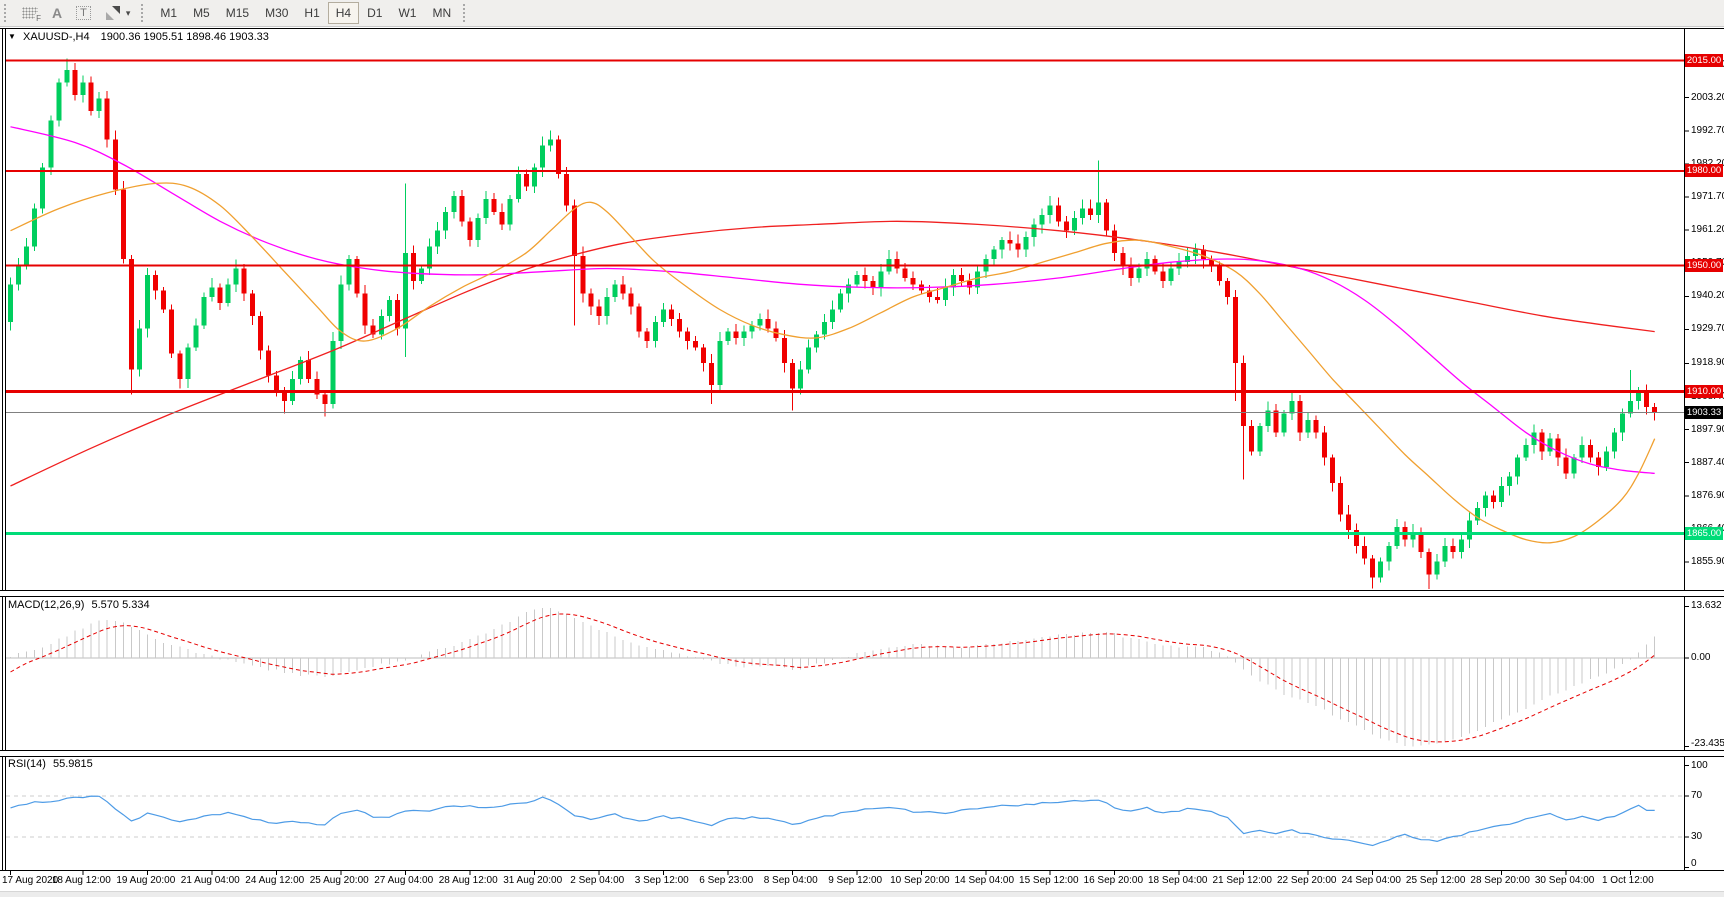  I want to click on price-tick-label: 1855.90, so click(1707, 561).